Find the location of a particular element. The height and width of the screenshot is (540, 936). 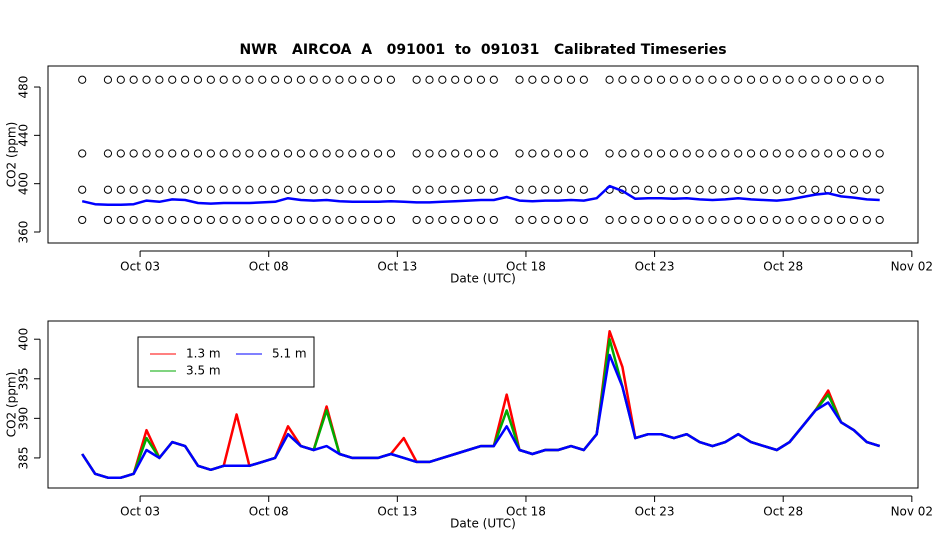

y-tick-label: 440 is located at coordinates (24, 135).